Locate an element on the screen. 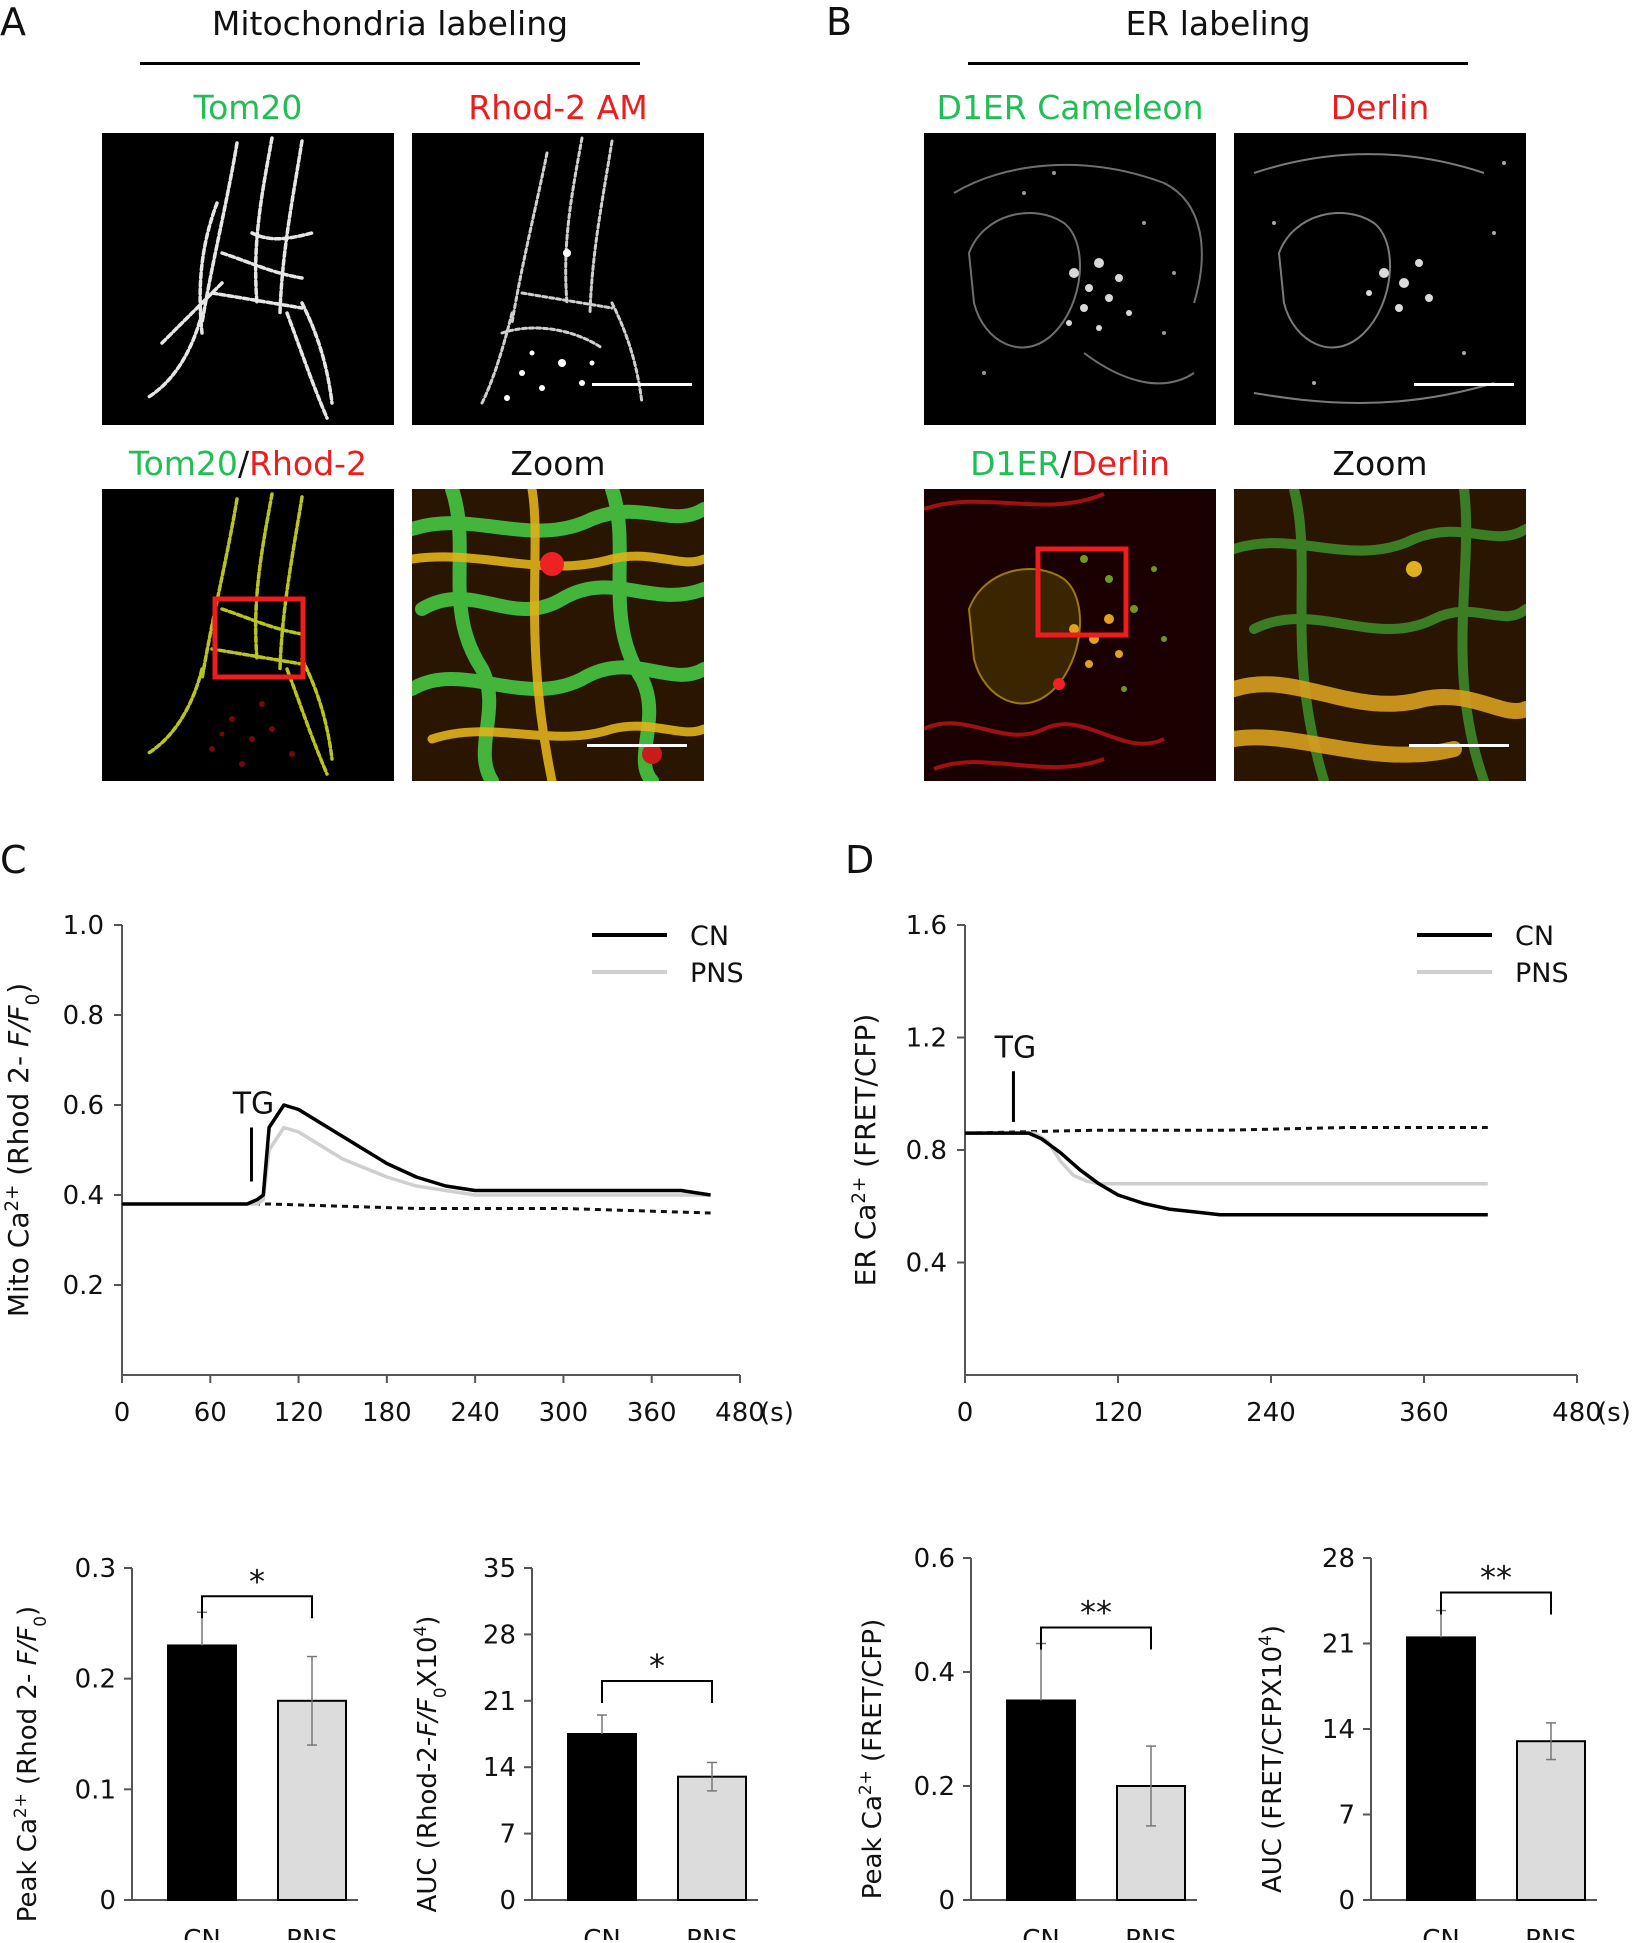 The height and width of the screenshot is (1943, 1648). series-line-baseline is located at coordinates (1226, 1130).